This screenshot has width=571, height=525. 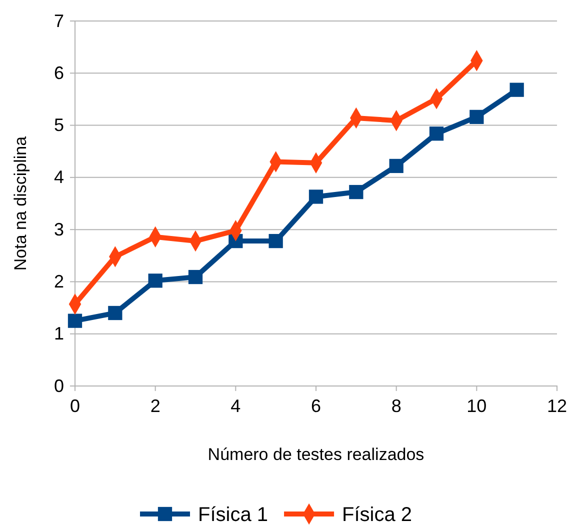 What do you see at coordinates (59, 20) in the screenshot?
I see `y-tick-label: 7` at bounding box center [59, 20].